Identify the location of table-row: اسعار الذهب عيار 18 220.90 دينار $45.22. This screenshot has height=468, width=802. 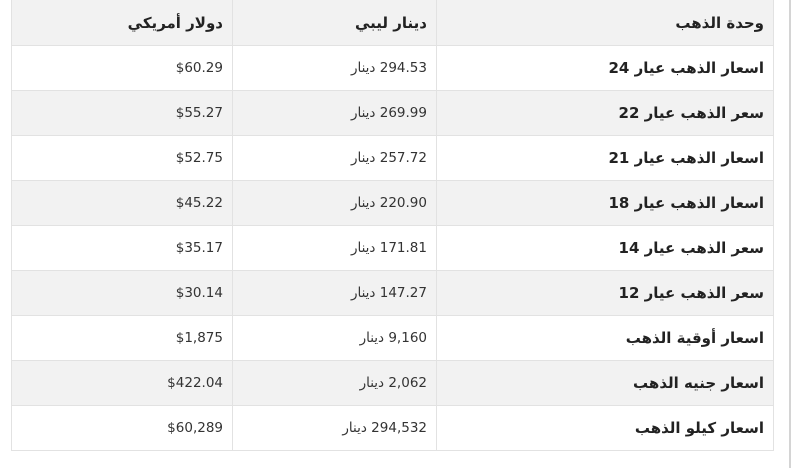
(392, 203).